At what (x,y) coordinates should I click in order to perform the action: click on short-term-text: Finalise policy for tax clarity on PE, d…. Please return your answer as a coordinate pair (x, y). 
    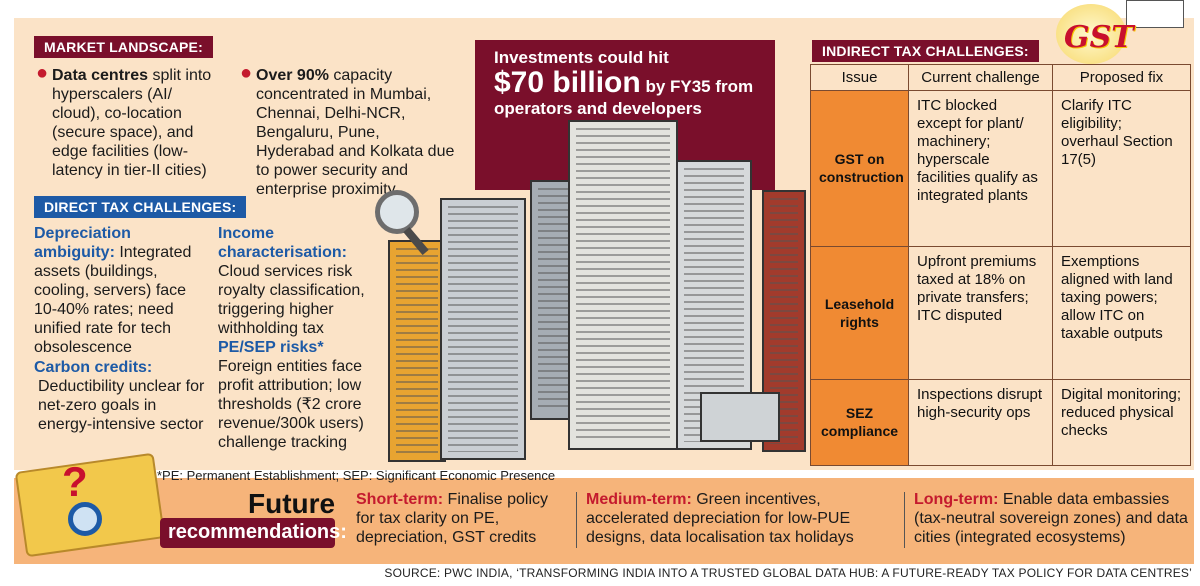
    Looking at the image, I should click on (452, 518).